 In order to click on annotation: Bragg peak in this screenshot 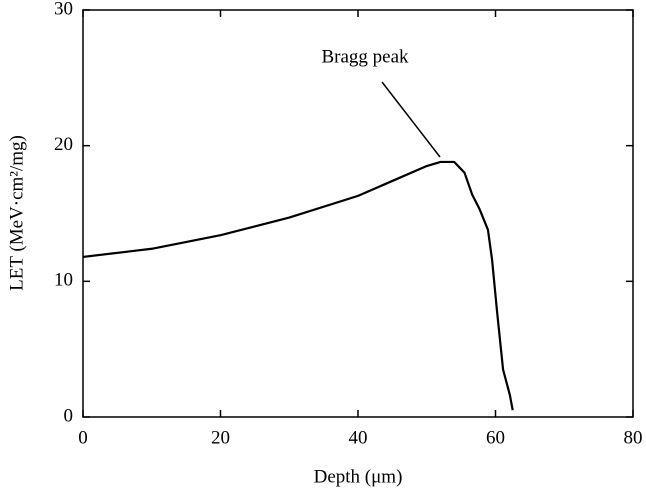, I will do `click(365, 56)`.